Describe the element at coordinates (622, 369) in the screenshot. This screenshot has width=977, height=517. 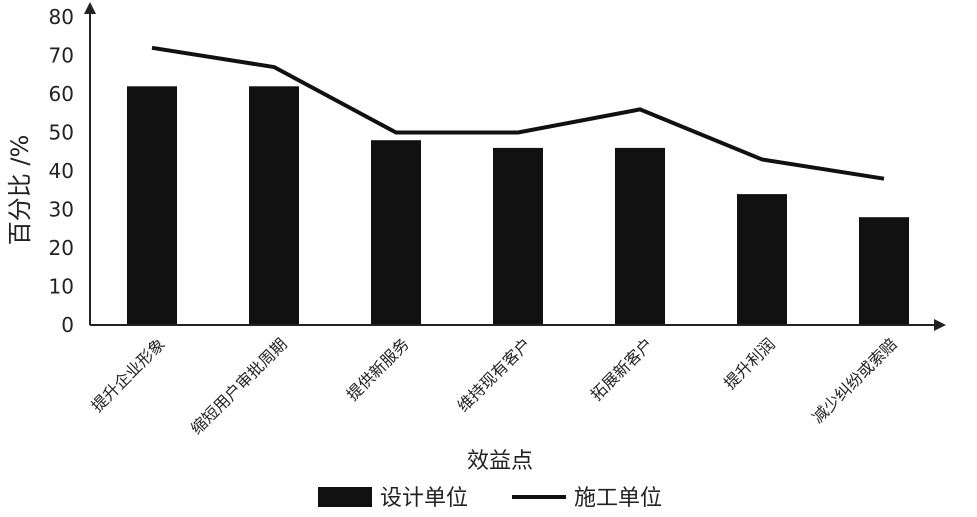
I see `x-tick-label: 拓展新客户` at that location.